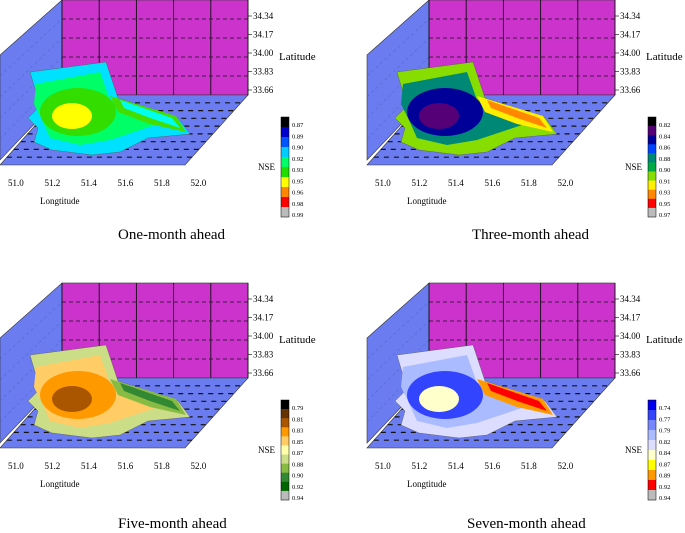 This screenshot has width=685, height=533. Describe the element at coordinates (297, 476) in the screenshot. I see `legend-label: 0.90` at that location.